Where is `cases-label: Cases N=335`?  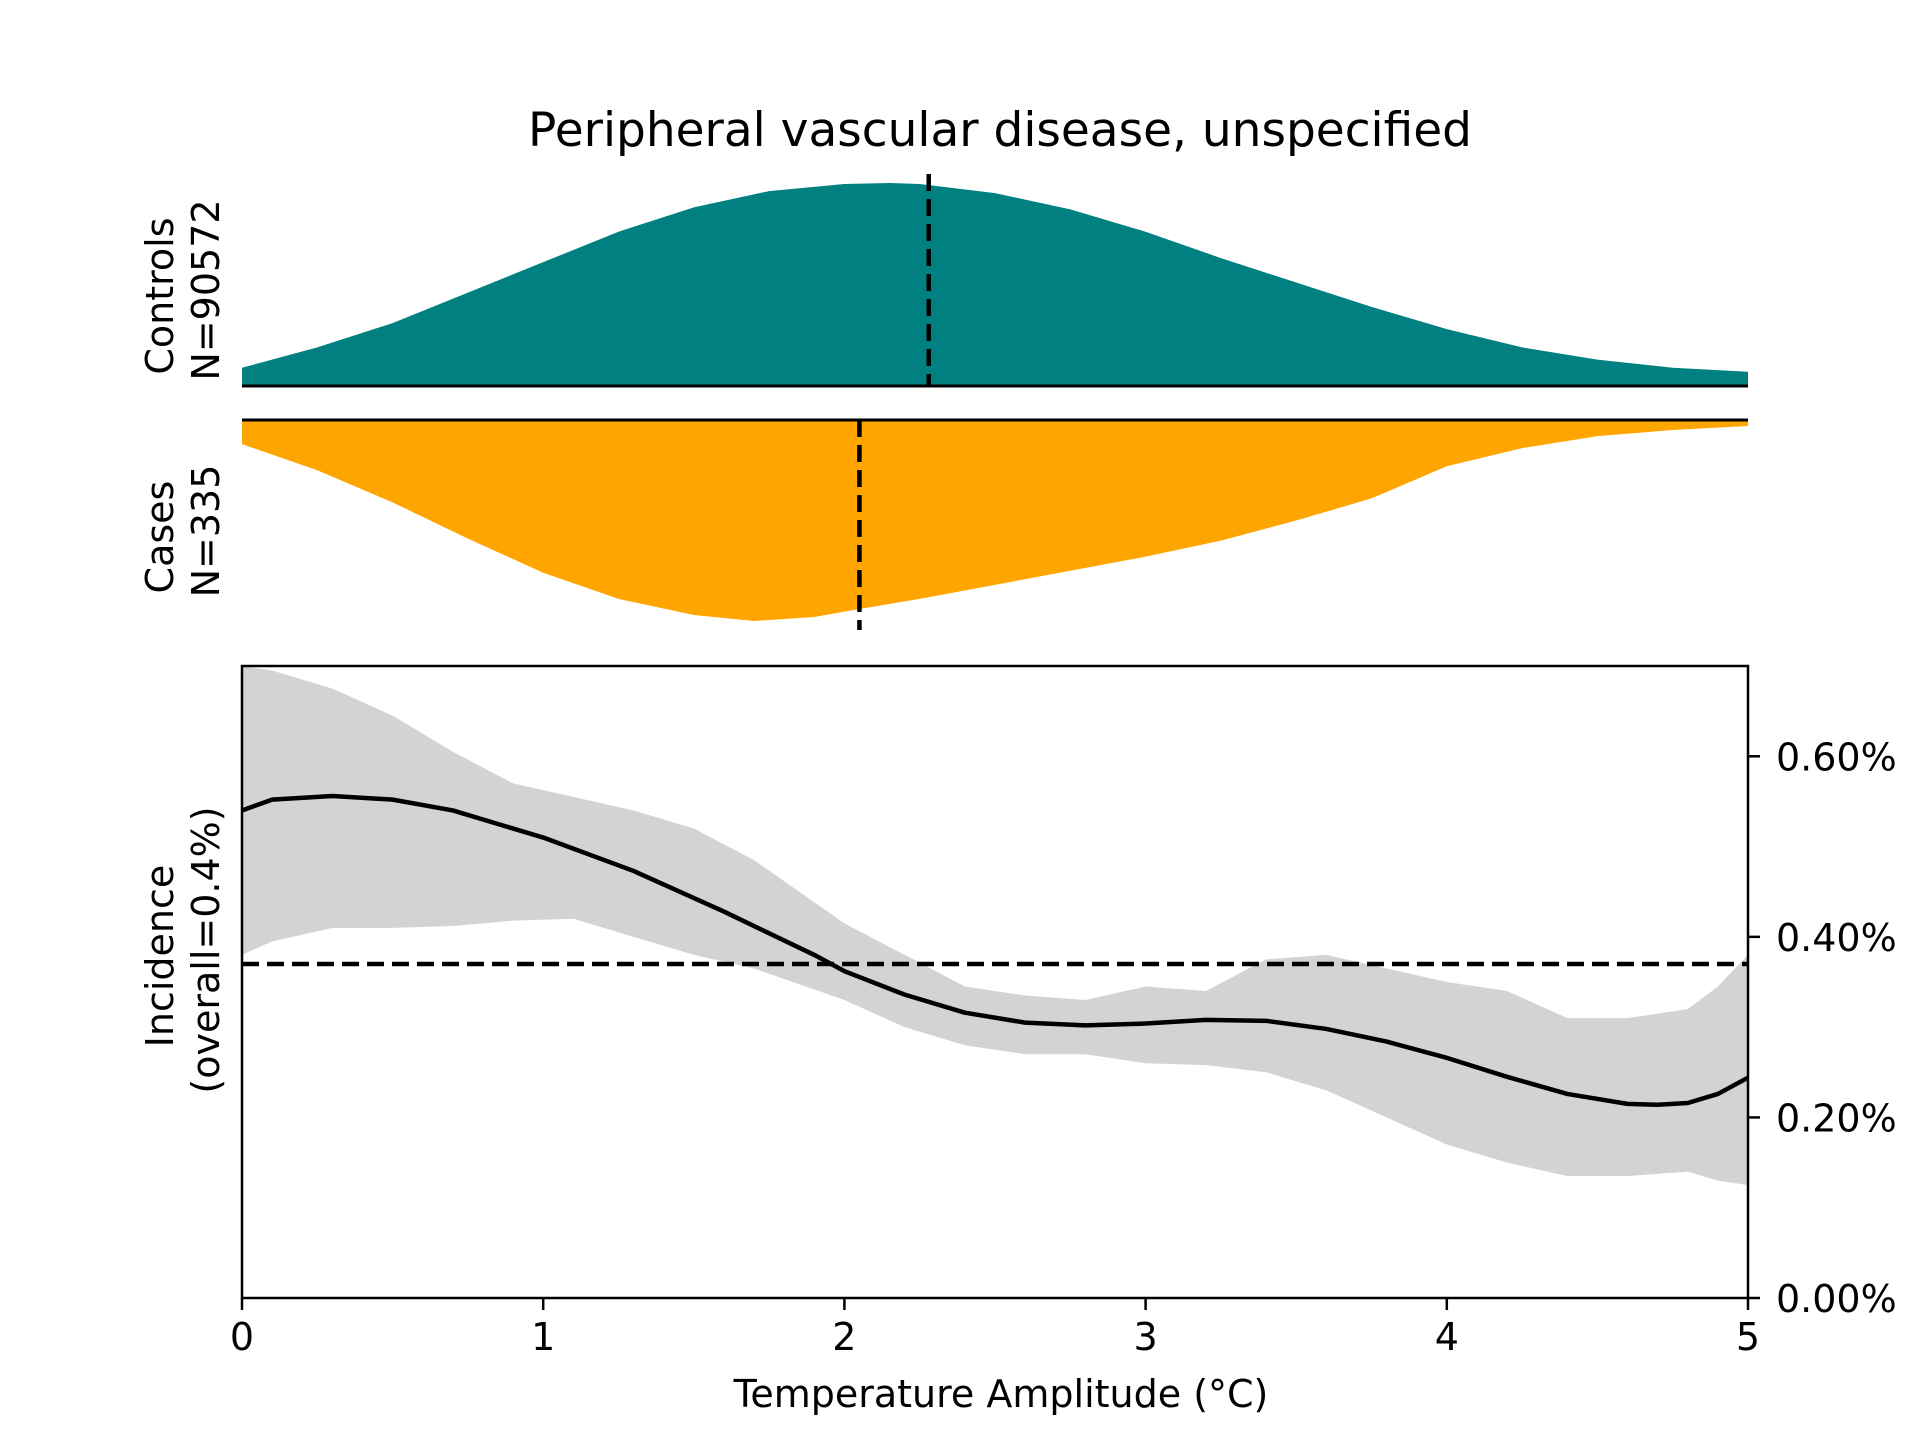
cases-label: Cases N=335 is located at coordinates (183, 531).